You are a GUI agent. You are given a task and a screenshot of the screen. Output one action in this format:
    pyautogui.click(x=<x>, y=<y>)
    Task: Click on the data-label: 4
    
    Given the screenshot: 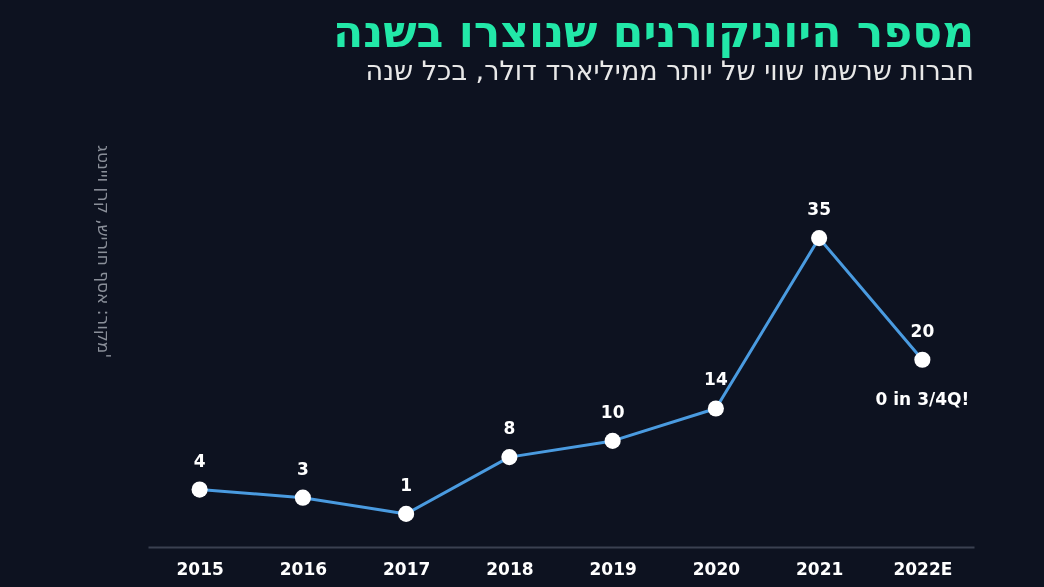 What is the action you would take?
    pyautogui.click(x=199, y=460)
    